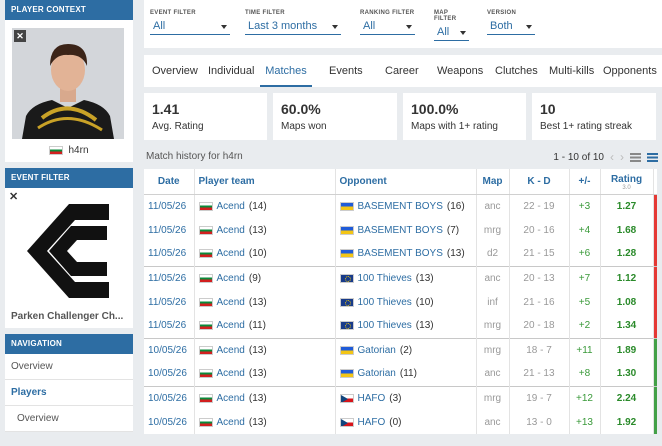  I want to click on compact-view-icon, so click(635, 157).